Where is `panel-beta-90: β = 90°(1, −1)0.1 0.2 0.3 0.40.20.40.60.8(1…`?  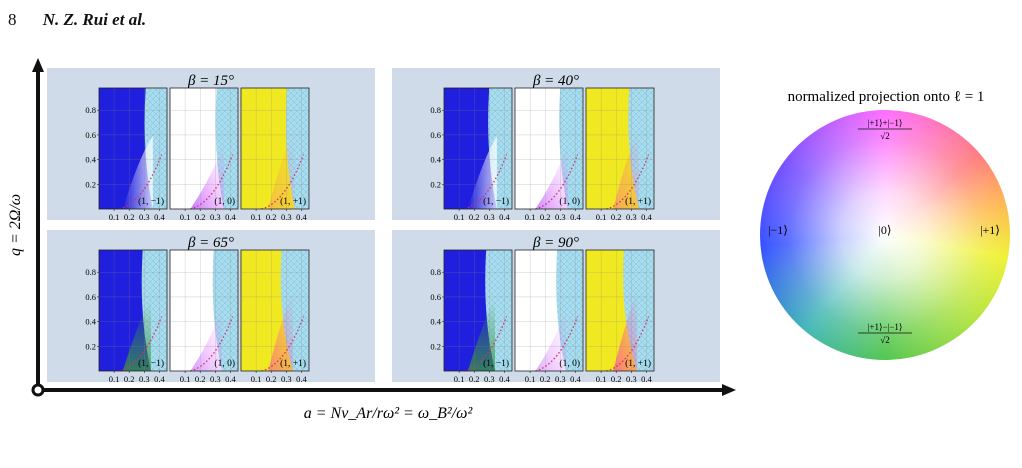
panel-beta-90: β = 90°(1, −1)0.1 0.2 0.3 0.40.20.40.60.8(1… is located at coordinates (556, 307).